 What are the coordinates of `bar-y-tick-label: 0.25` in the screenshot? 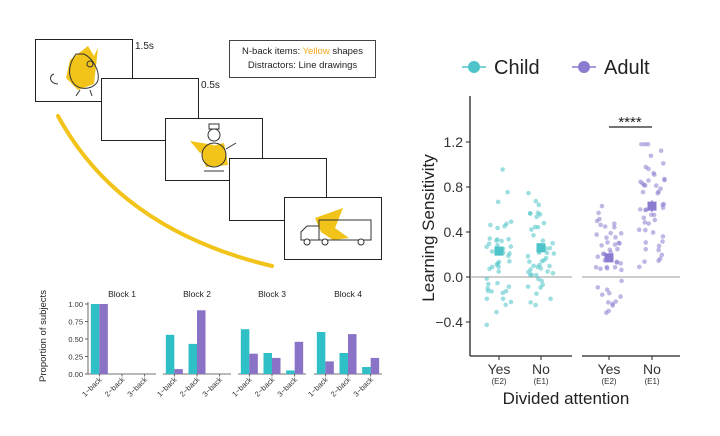 It's located at (75, 357).